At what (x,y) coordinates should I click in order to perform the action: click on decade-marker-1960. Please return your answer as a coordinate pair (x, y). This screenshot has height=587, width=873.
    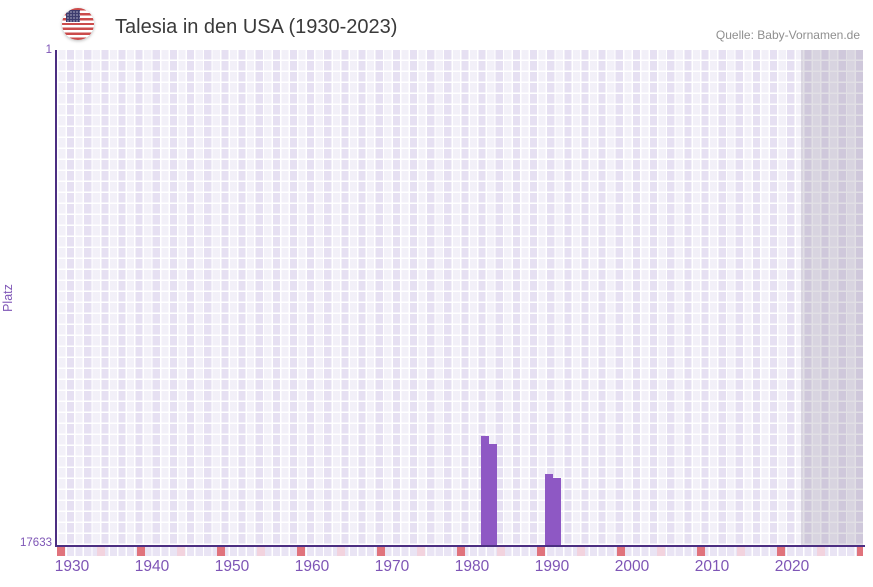
    Looking at the image, I should click on (301, 551).